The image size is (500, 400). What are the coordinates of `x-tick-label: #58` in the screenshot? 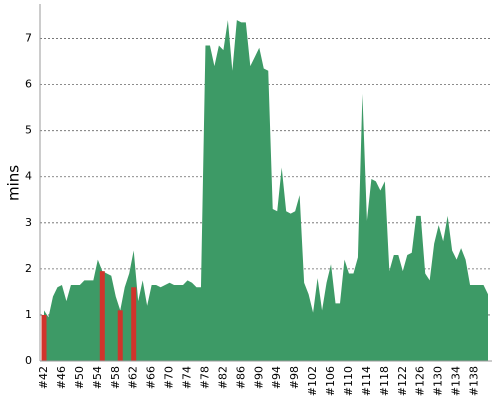 It's located at (115, 377).